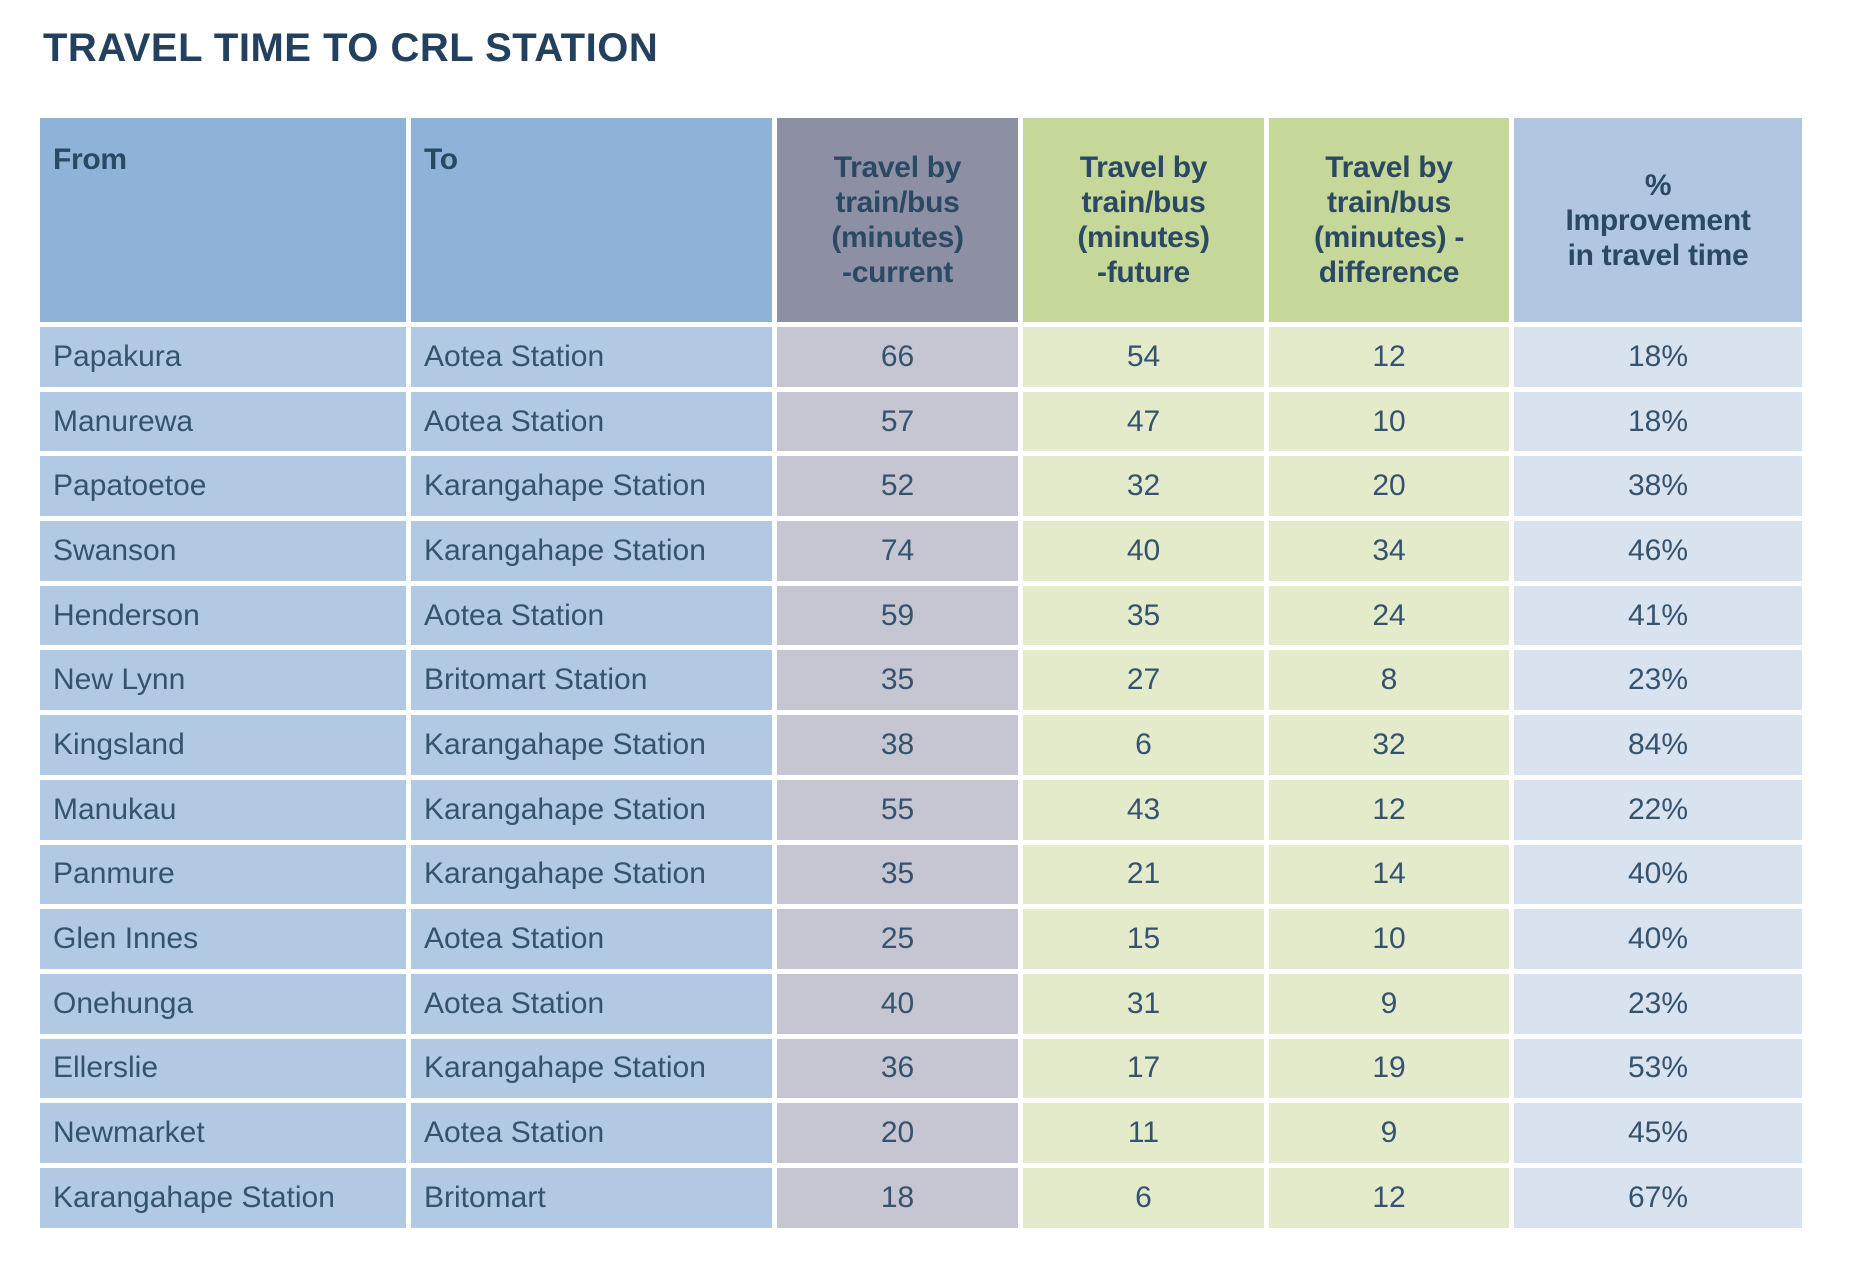  Describe the element at coordinates (223, 874) in the screenshot. I see `cell-from: Panmure` at that location.